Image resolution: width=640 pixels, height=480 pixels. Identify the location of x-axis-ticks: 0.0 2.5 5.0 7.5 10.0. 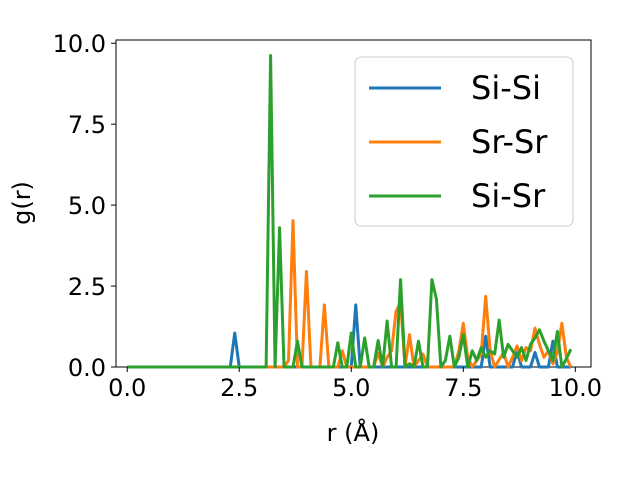
(355, 384).